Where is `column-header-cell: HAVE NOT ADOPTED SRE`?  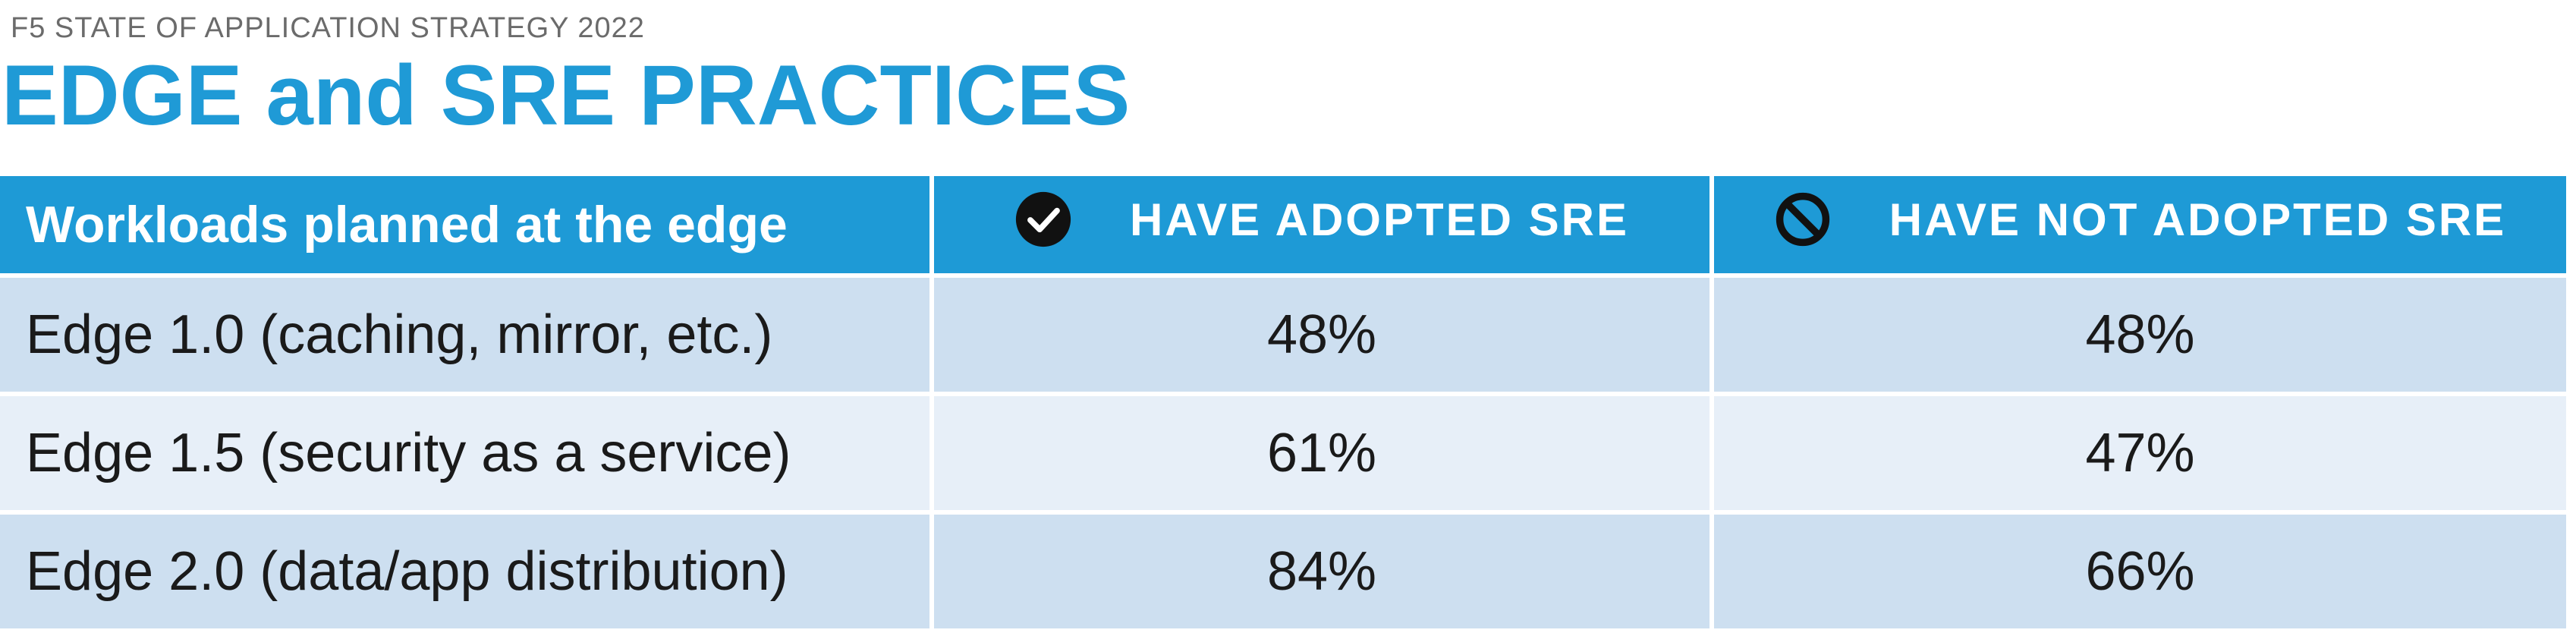
column-header-cell: HAVE NOT ADOPTED SRE is located at coordinates (2140, 227).